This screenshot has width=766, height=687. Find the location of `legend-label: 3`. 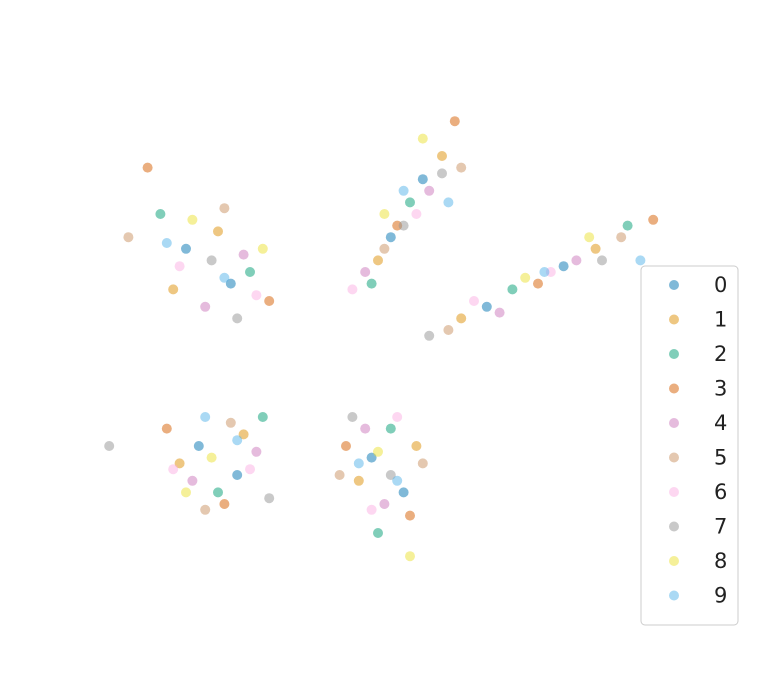

legend-label: 3 is located at coordinates (720, 389).